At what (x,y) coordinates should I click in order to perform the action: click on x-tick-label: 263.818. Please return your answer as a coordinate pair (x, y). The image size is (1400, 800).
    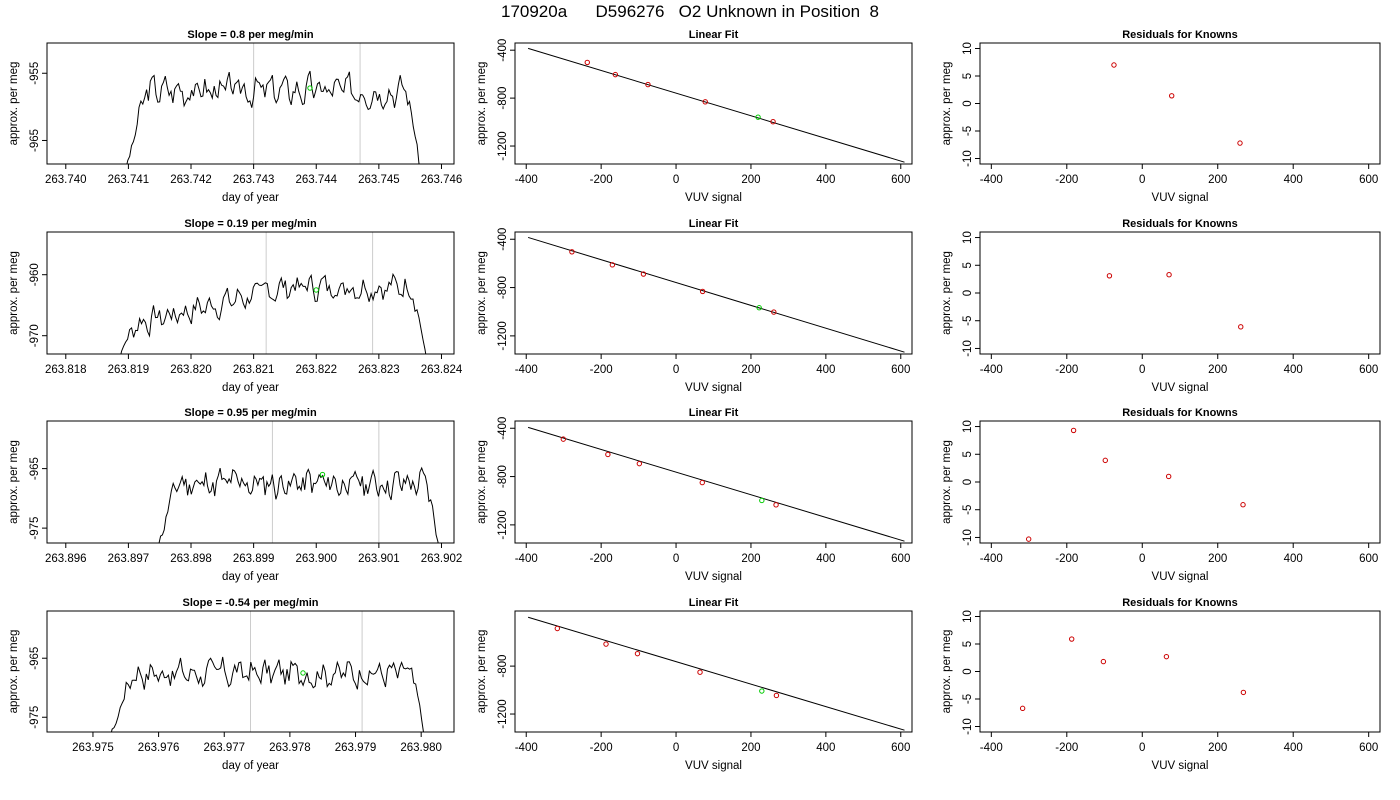
    Looking at the image, I should click on (66, 370).